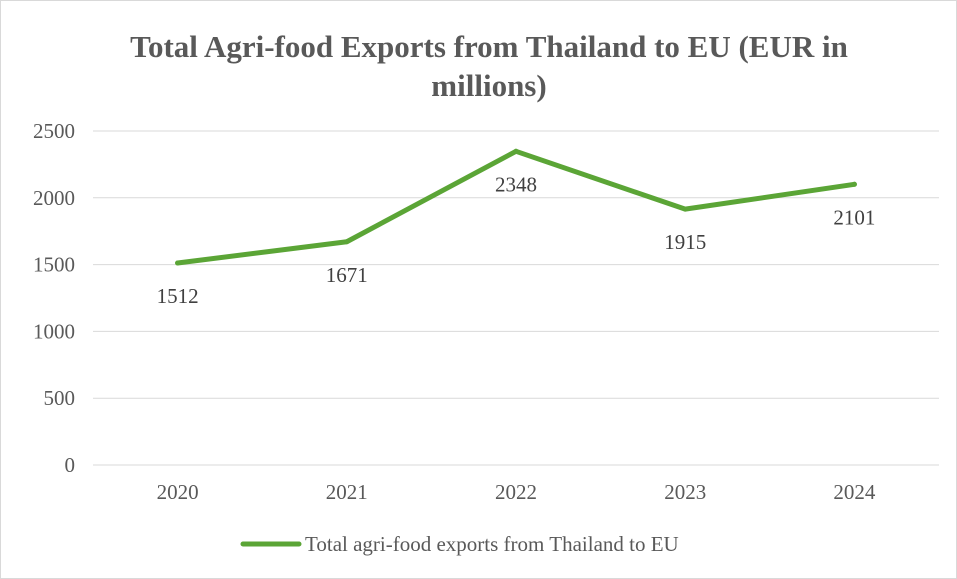 This screenshot has width=957, height=579. I want to click on data-label: 1512, so click(178, 296).